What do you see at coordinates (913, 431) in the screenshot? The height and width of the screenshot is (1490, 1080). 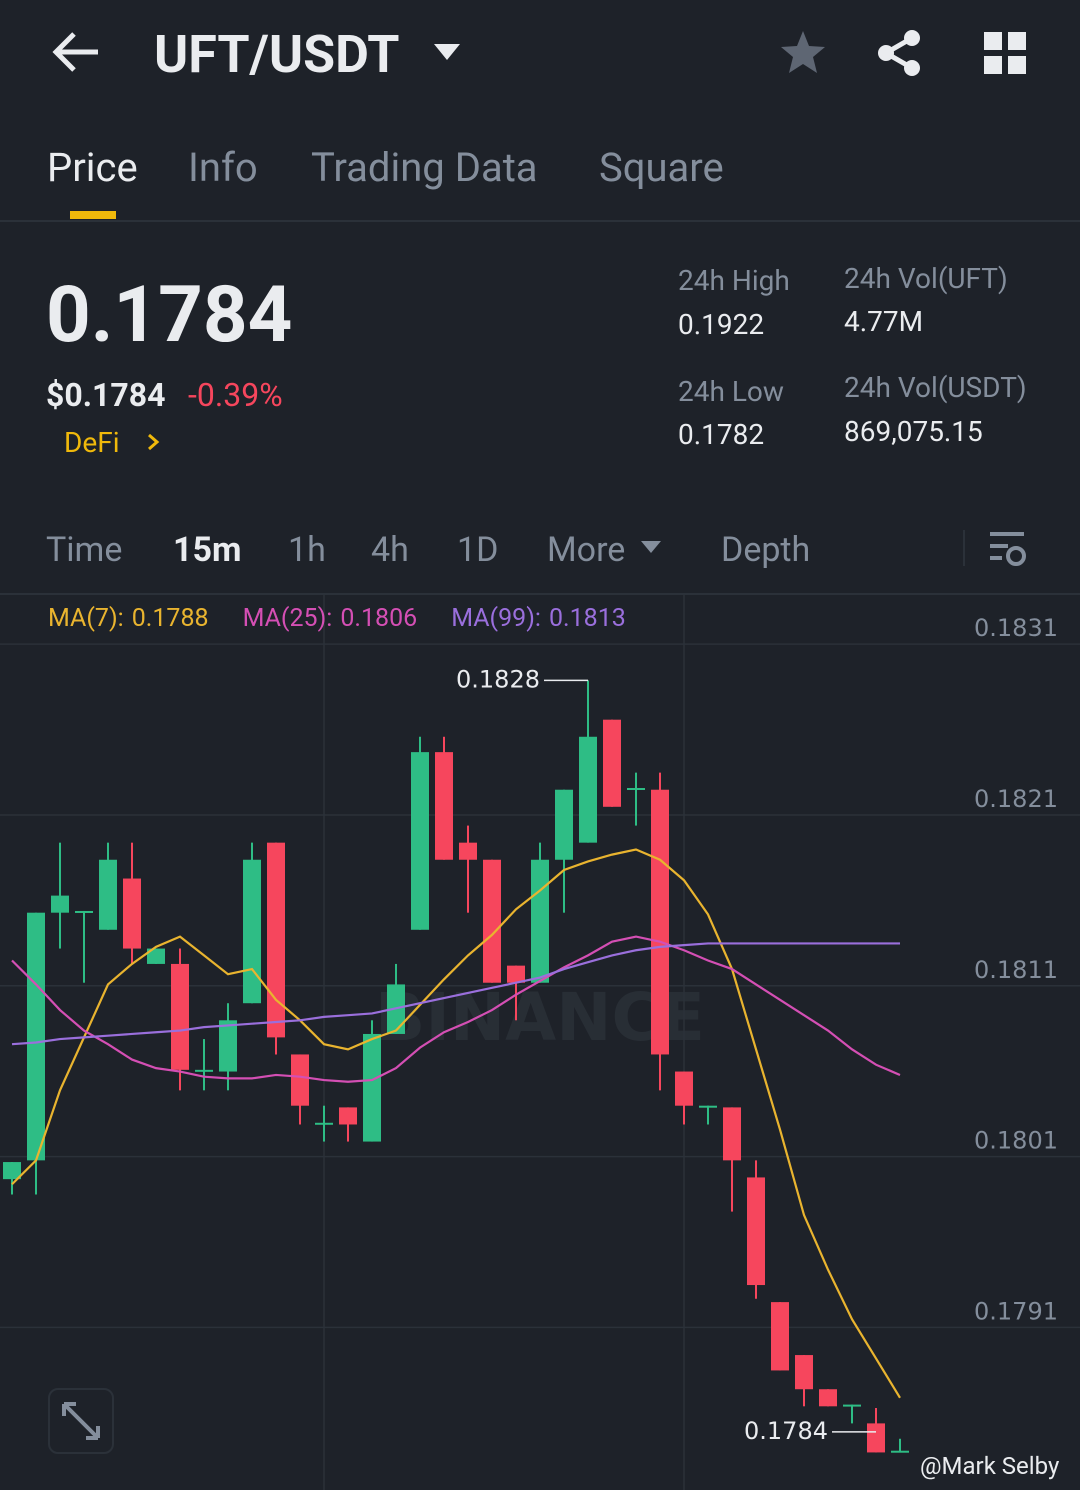 I see `stat-value: 869,075.15` at bounding box center [913, 431].